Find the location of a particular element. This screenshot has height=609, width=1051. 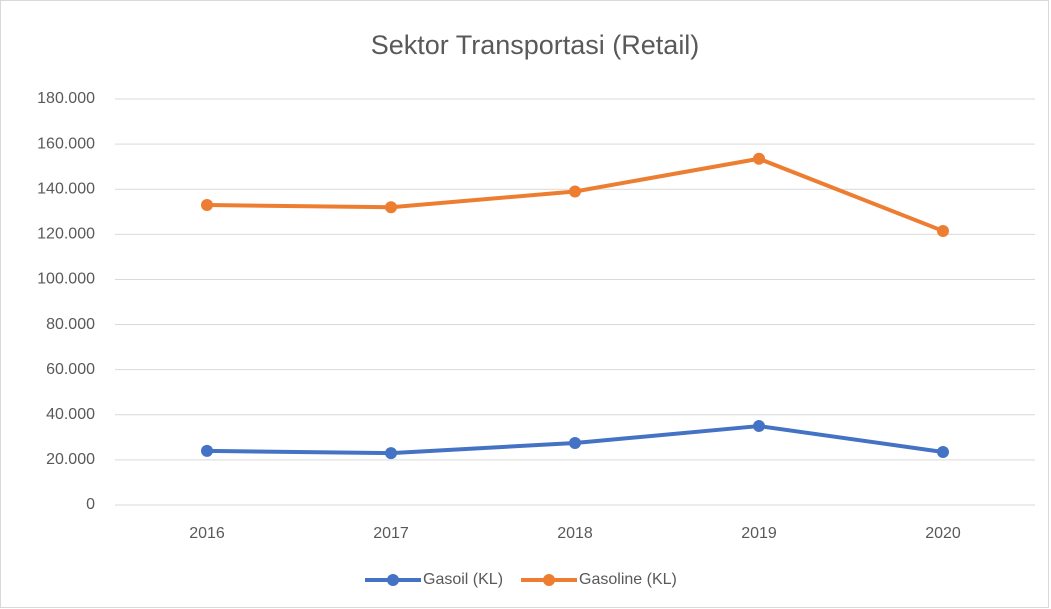

x-tick-label: 2020 is located at coordinates (943, 533).